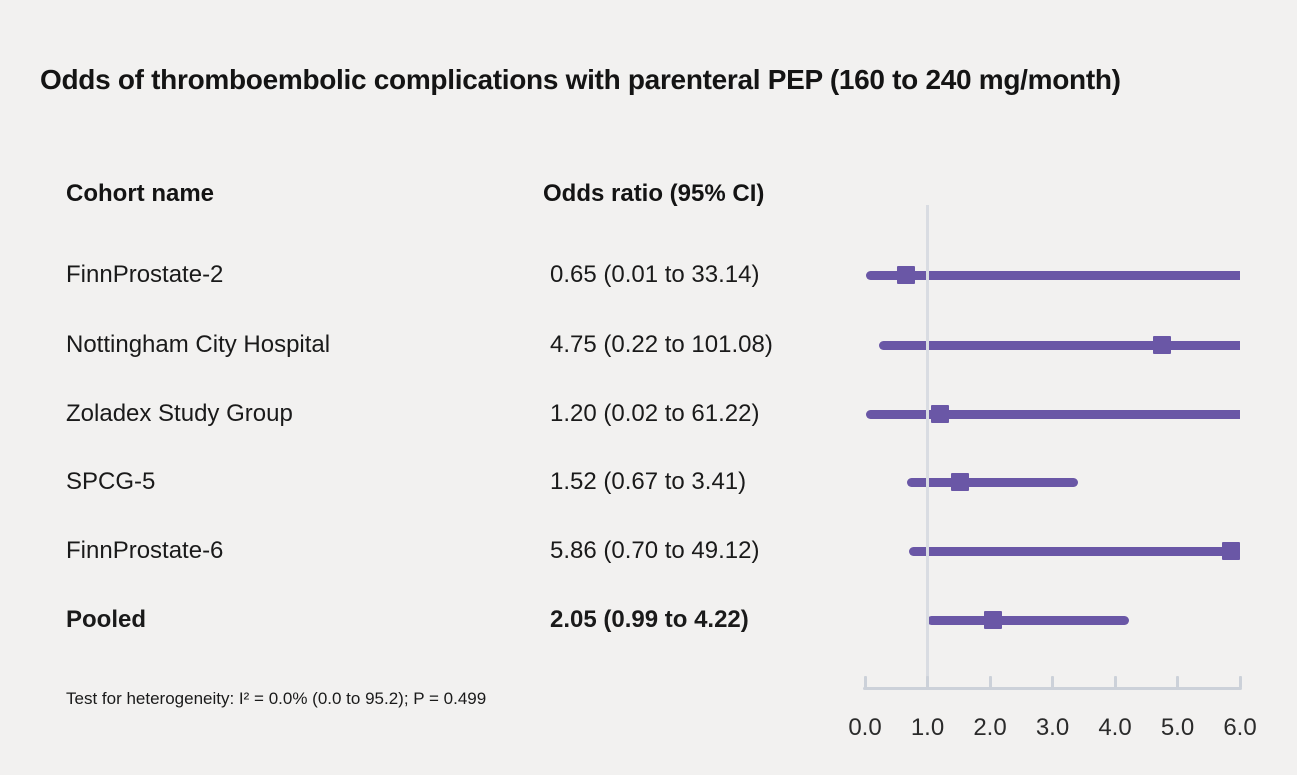 The width and height of the screenshot is (1297, 775). What do you see at coordinates (1240, 727) in the screenshot?
I see `axis-tick-label: 6.0` at bounding box center [1240, 727].